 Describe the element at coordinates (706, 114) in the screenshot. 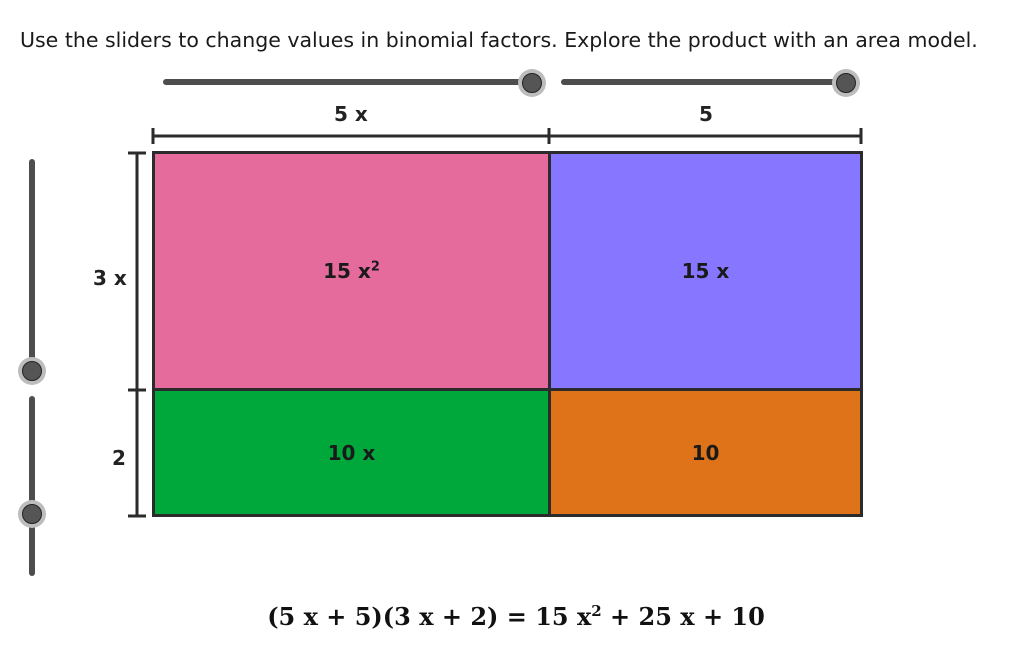

I see `first-factor-constant-label: 5` at that location.